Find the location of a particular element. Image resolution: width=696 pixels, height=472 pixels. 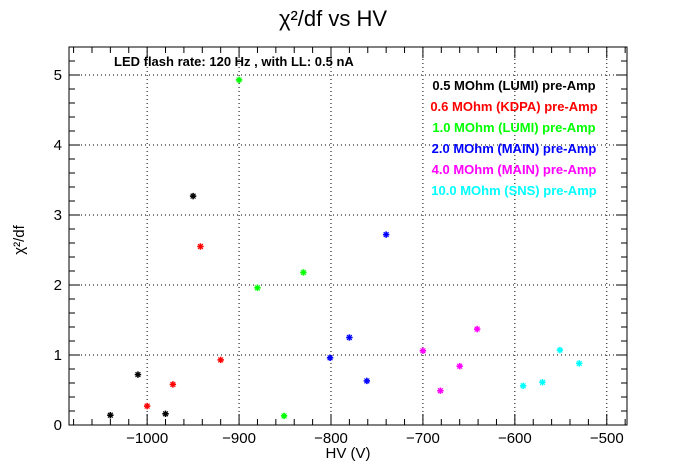

x-tick-label: −1000 is located at coordinates (147, 438).